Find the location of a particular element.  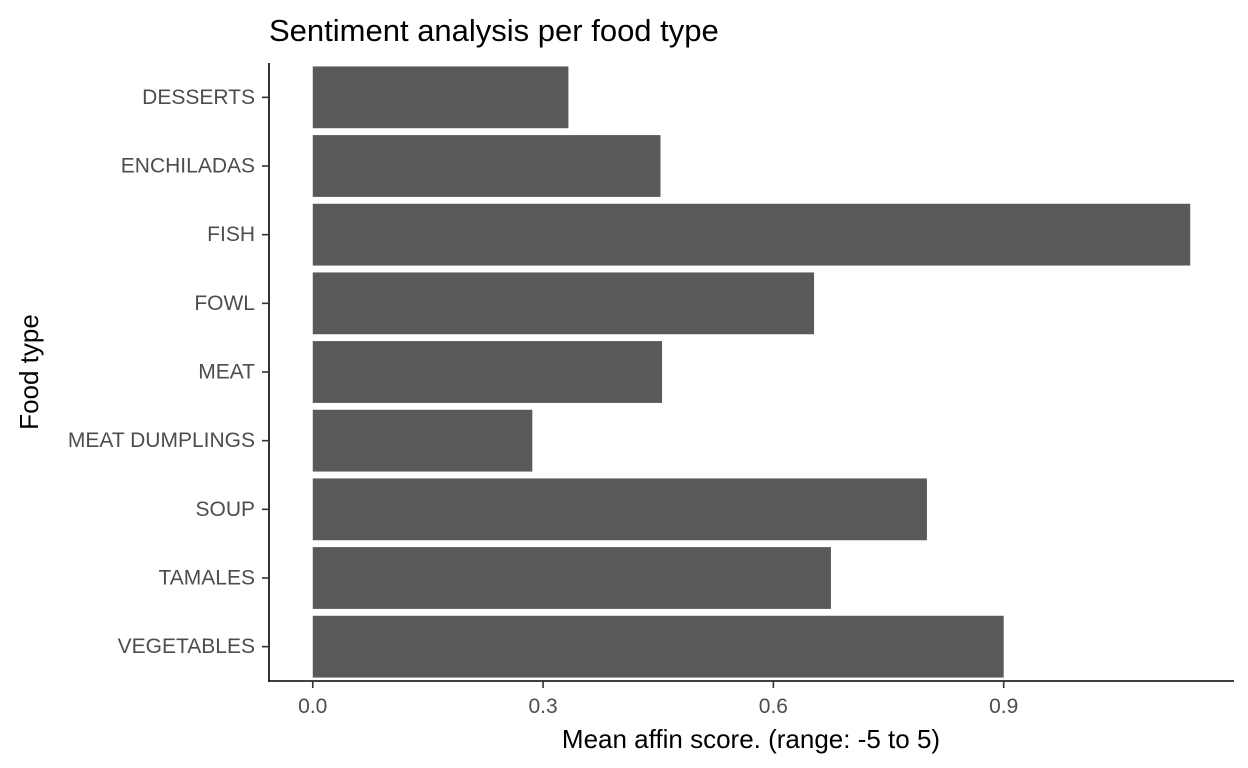

y-tick-label: MEAT is located at coordinates (226, 372).